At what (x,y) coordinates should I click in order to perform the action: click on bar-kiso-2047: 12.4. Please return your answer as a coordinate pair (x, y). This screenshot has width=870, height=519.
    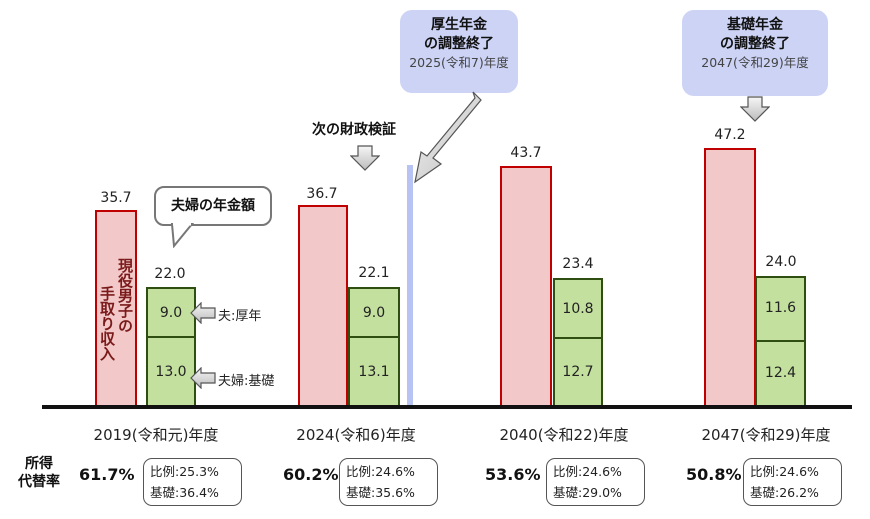
    Looking at the image, I should click on (780, 373).